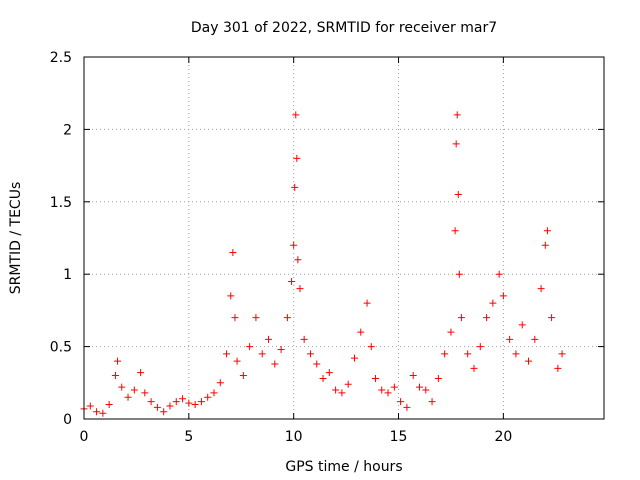 Image resolution: width=640 pixels, height=480 pixels. I want to click on y-tick-label: 2, so click(67, 130).